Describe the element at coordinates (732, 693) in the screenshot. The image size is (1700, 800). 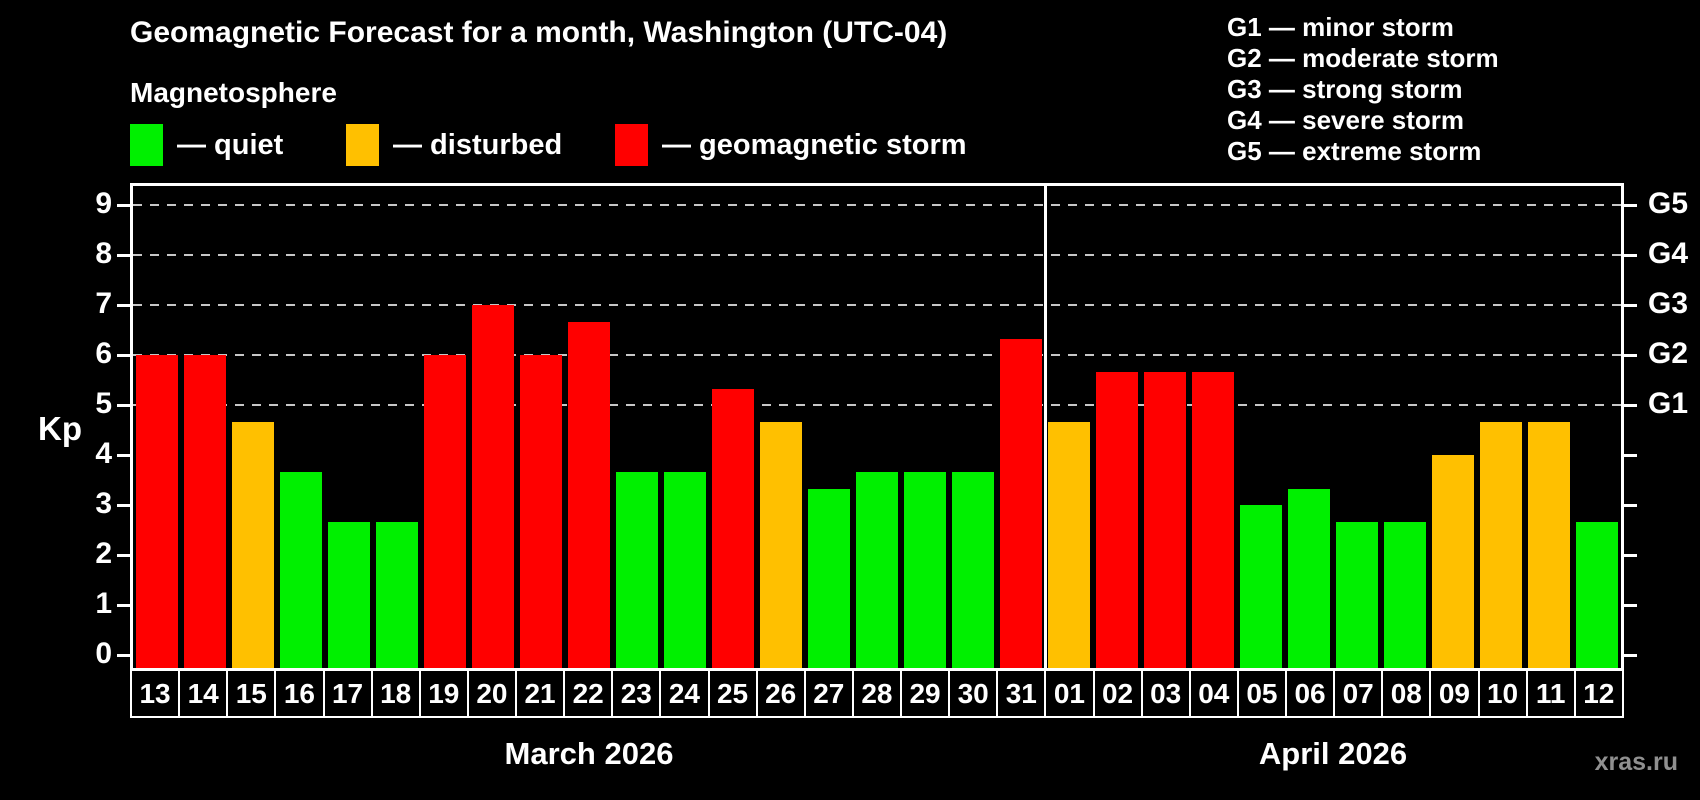
I see `date-cell-25: 25` at that location.